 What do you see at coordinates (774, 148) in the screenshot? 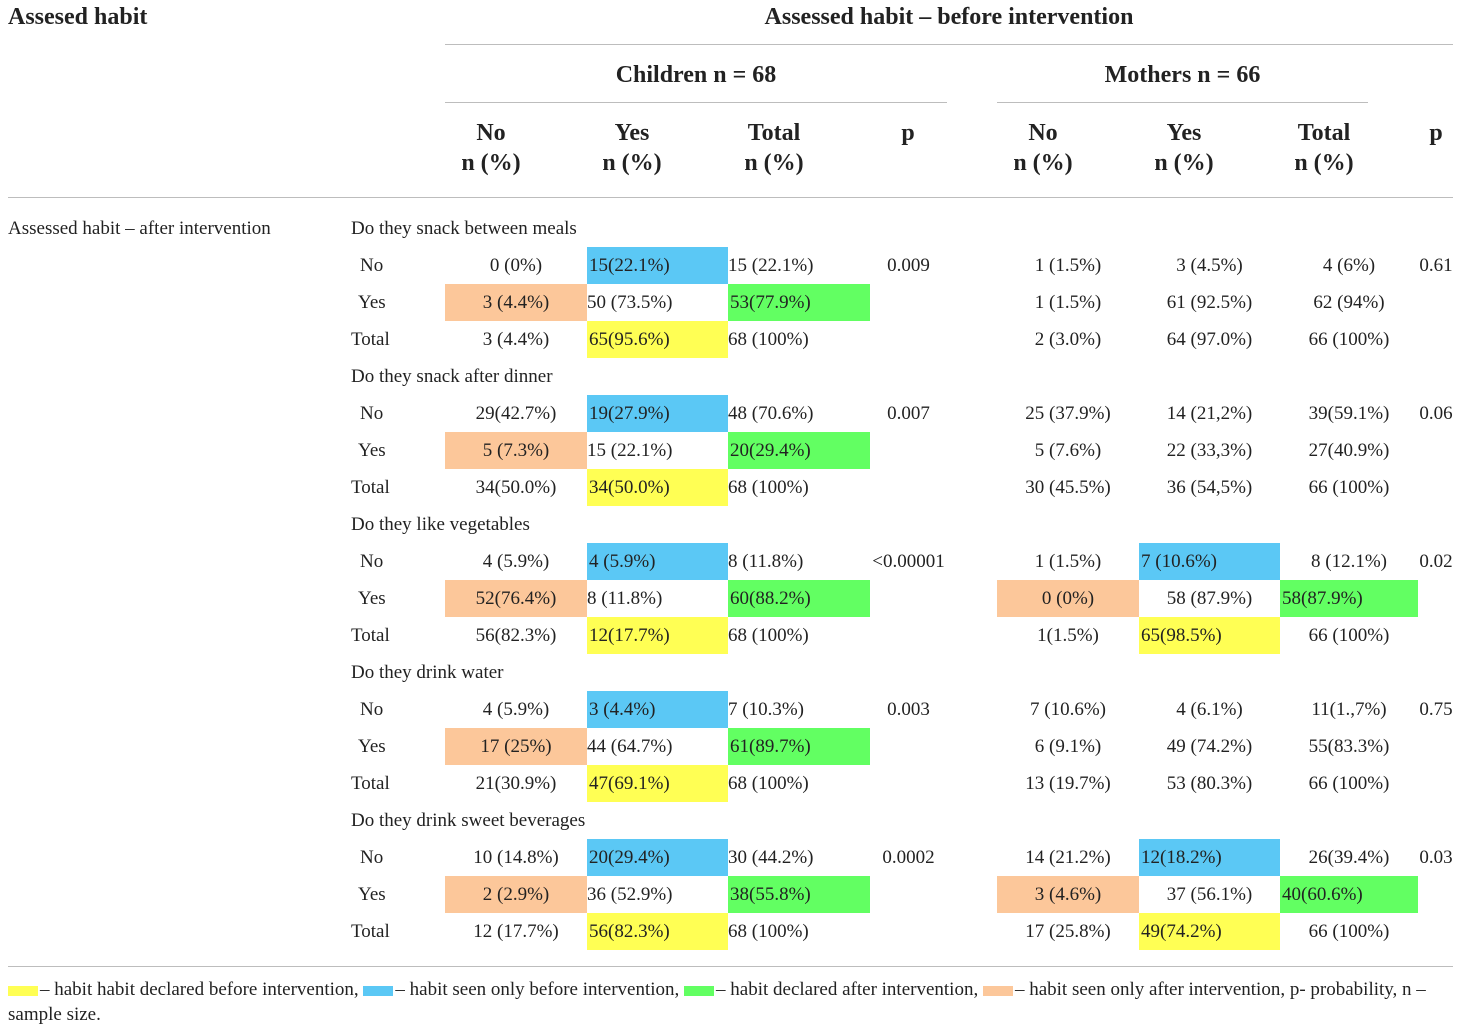
I see `col-header-children-total: Total n (%)` at bounding box center [774, 148].